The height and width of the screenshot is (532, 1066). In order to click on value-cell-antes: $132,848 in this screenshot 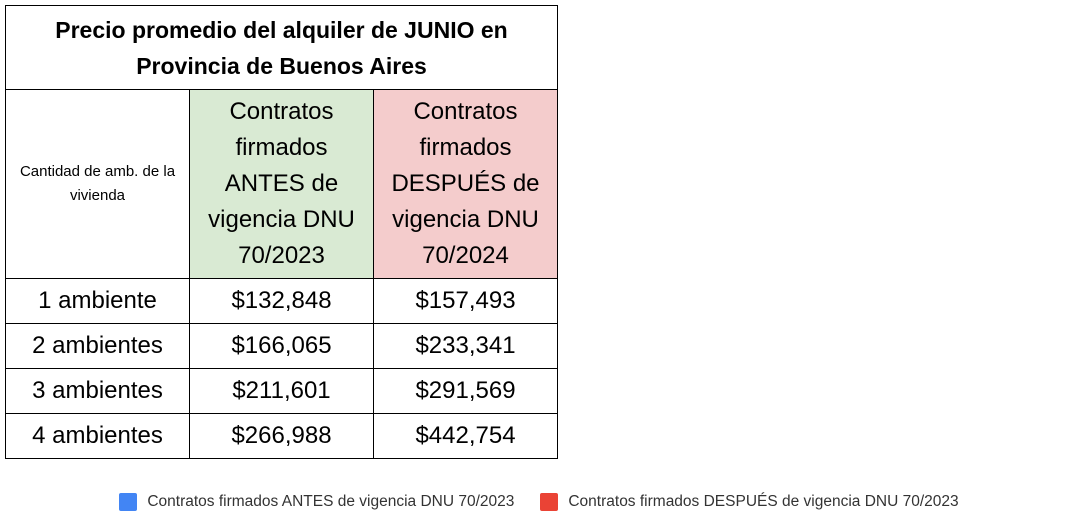, I will do `click(281, 301)`.